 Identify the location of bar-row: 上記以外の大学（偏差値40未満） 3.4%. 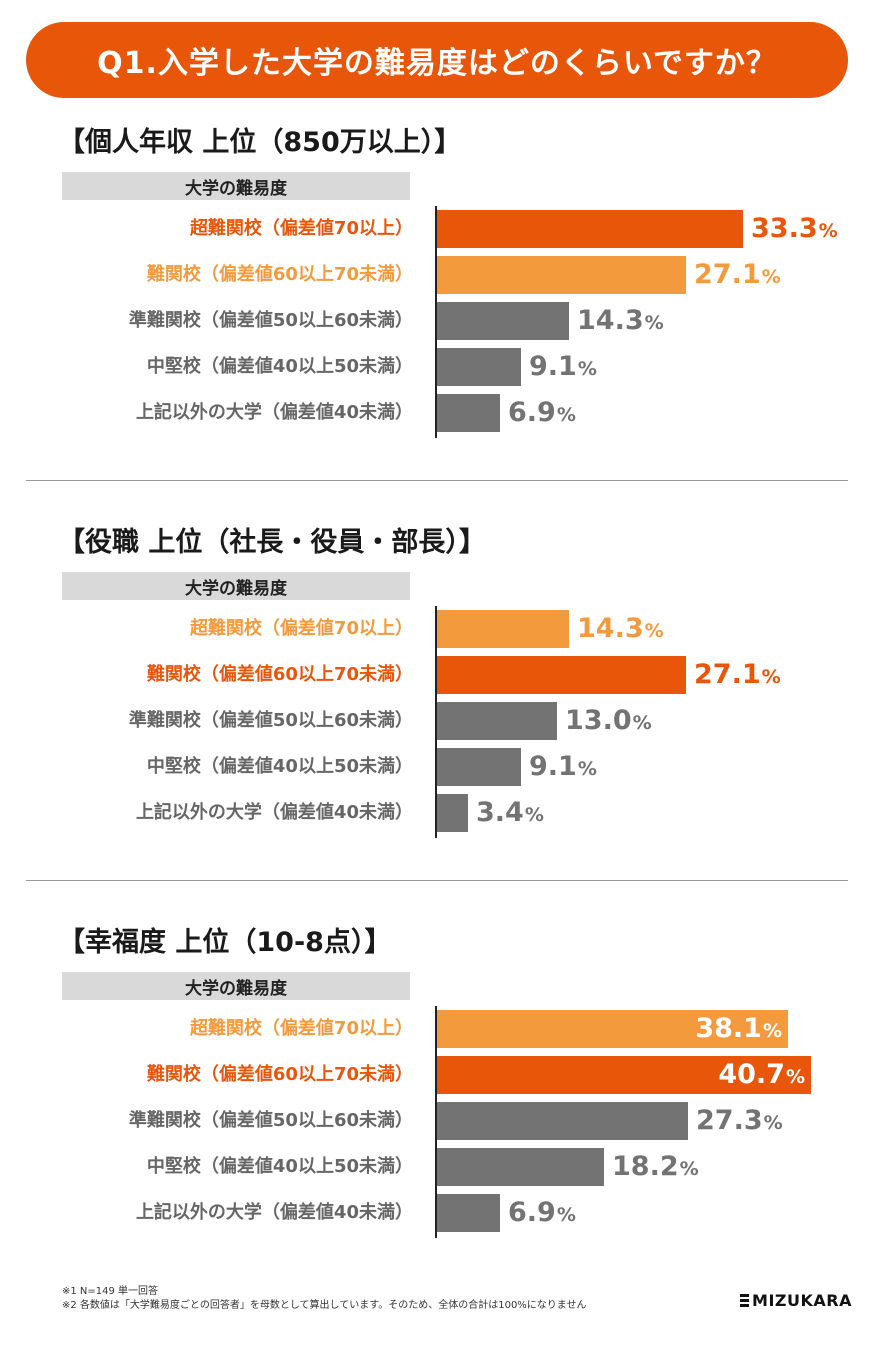
(437, 813).